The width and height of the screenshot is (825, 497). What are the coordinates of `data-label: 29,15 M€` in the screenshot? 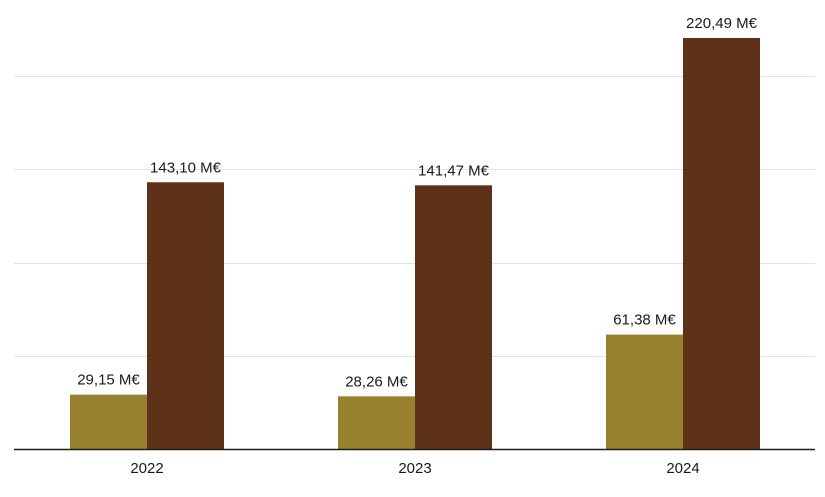 It's located at (108, 380).